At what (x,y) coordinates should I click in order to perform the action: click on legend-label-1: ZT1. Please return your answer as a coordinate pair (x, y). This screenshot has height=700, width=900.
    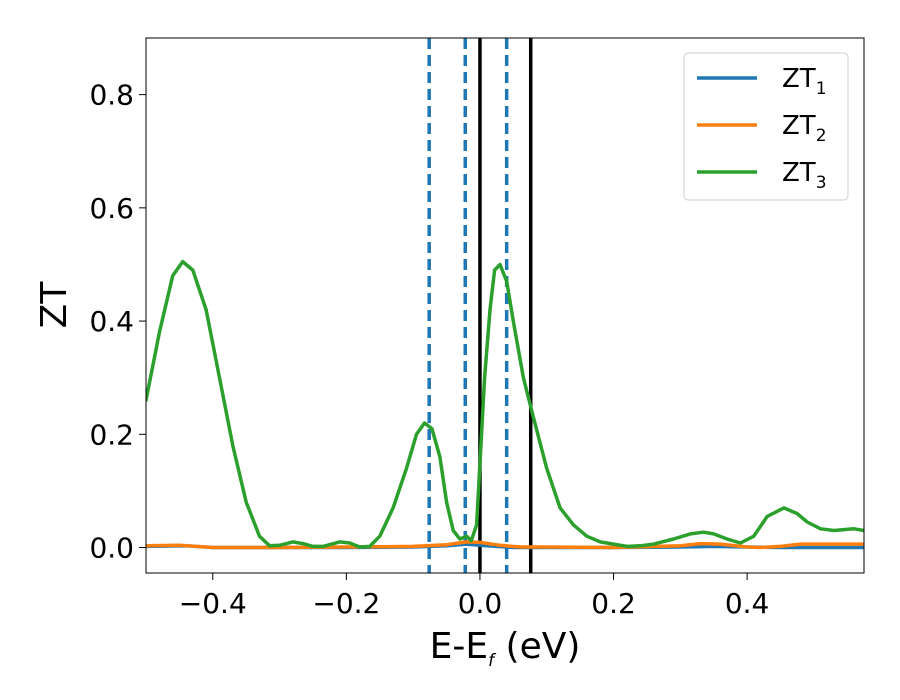
    Looking at the image, I should click on (804, 81).